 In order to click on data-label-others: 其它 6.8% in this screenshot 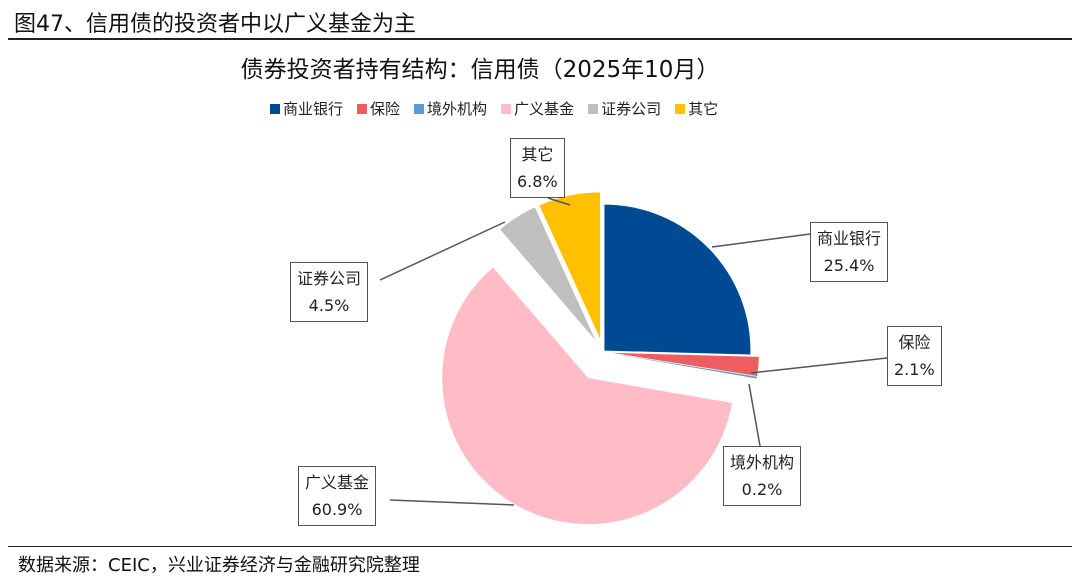, I will do `click(537, 168)`.